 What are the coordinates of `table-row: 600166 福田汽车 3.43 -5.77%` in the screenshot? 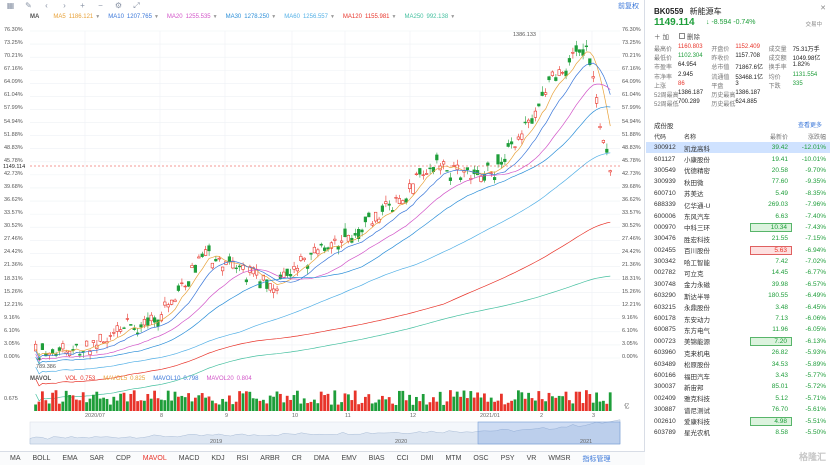 It's located at (738, 375).